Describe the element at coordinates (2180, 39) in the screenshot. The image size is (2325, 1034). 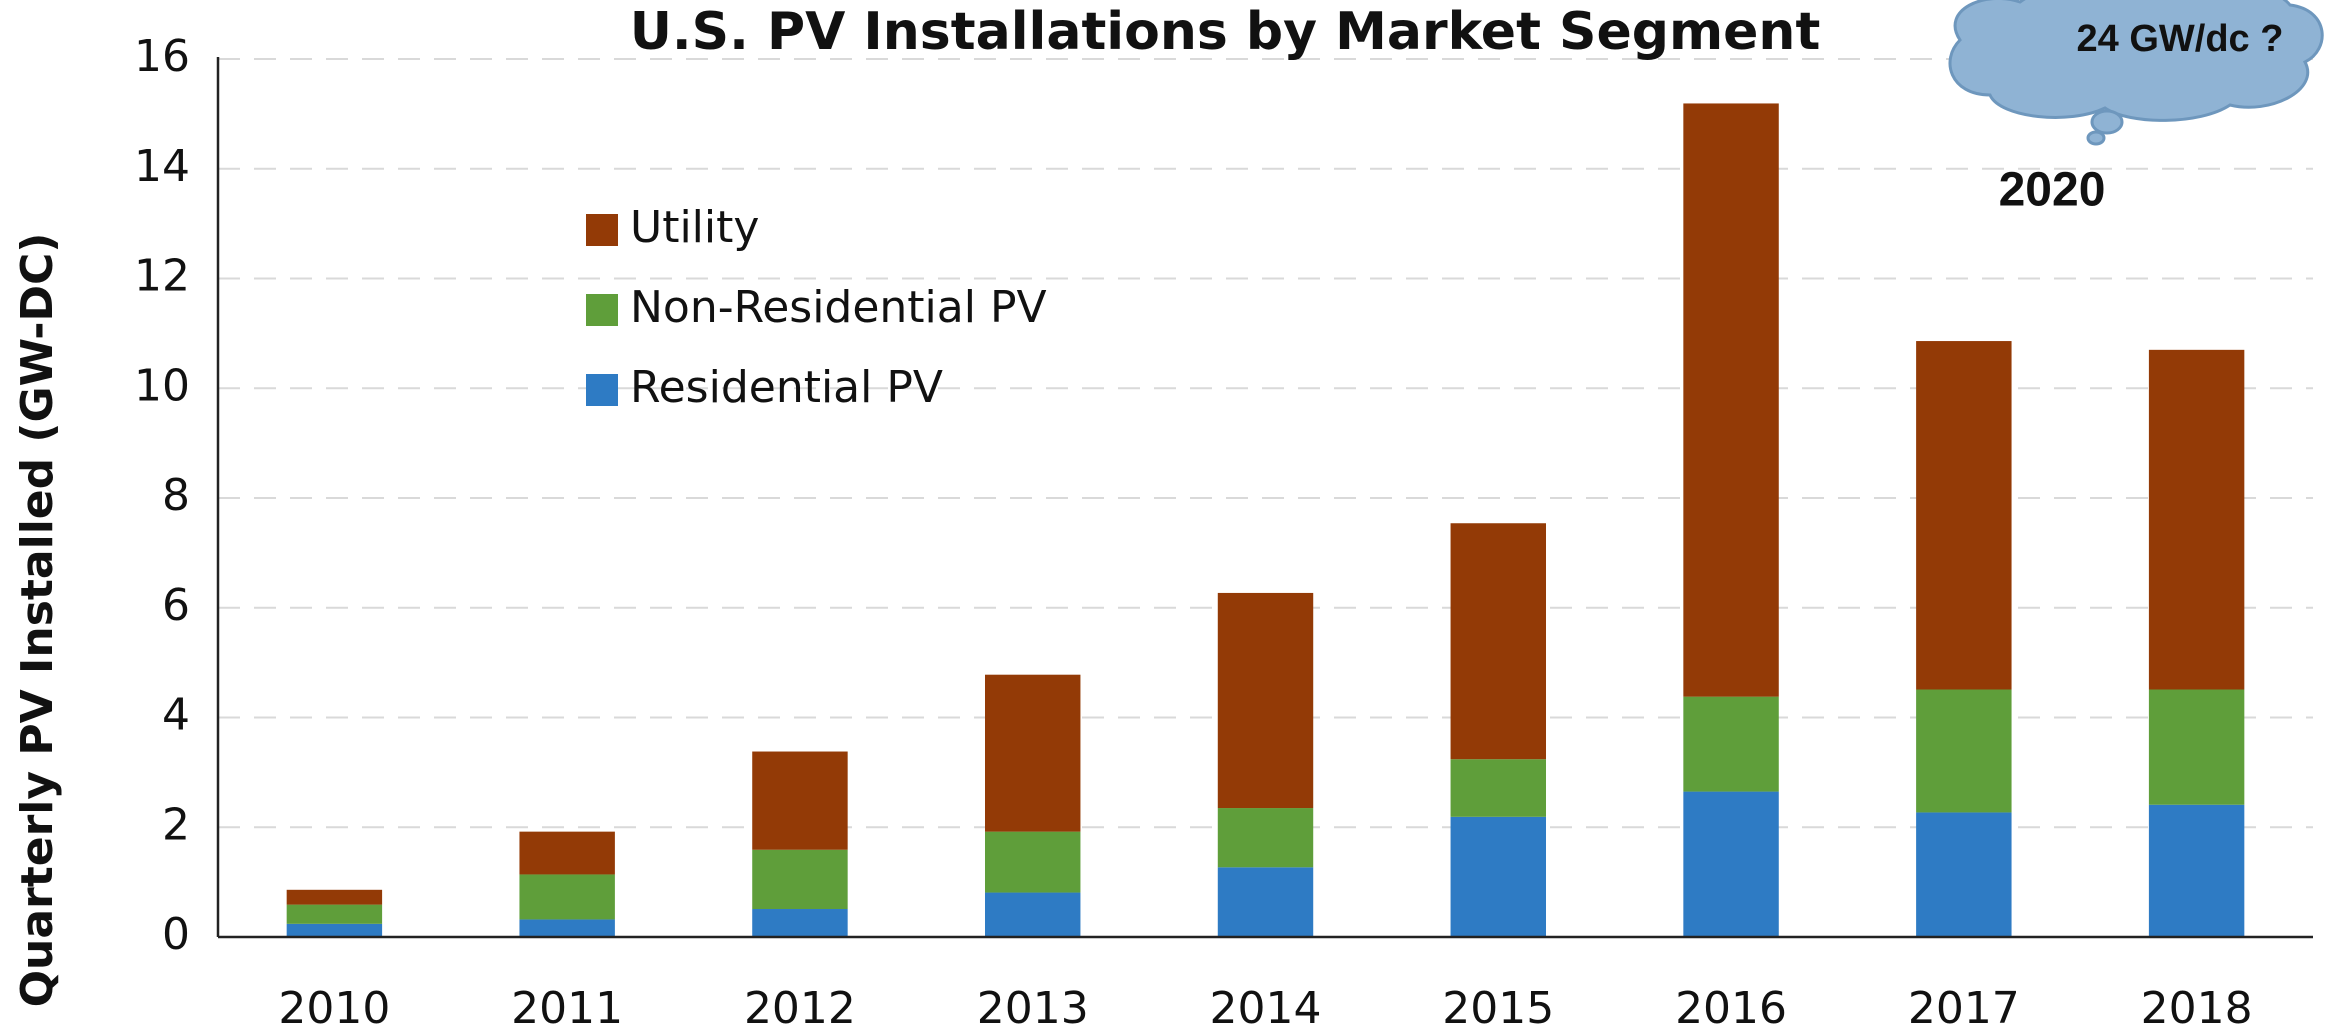
I see `annotation: 24 GW/dc ?` at that location.